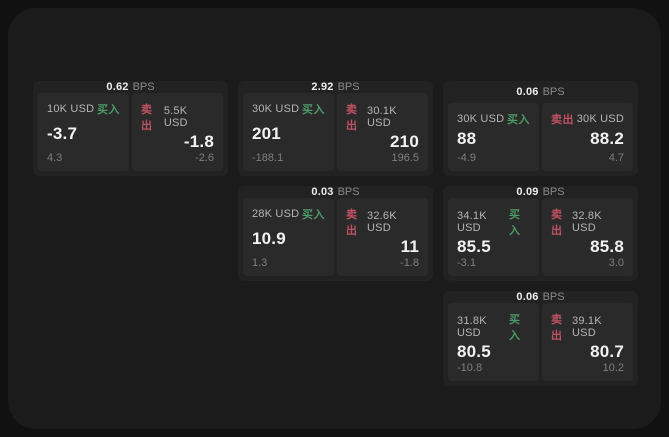  I want to click on buy-amount: 28K USD, so click(276, 214).